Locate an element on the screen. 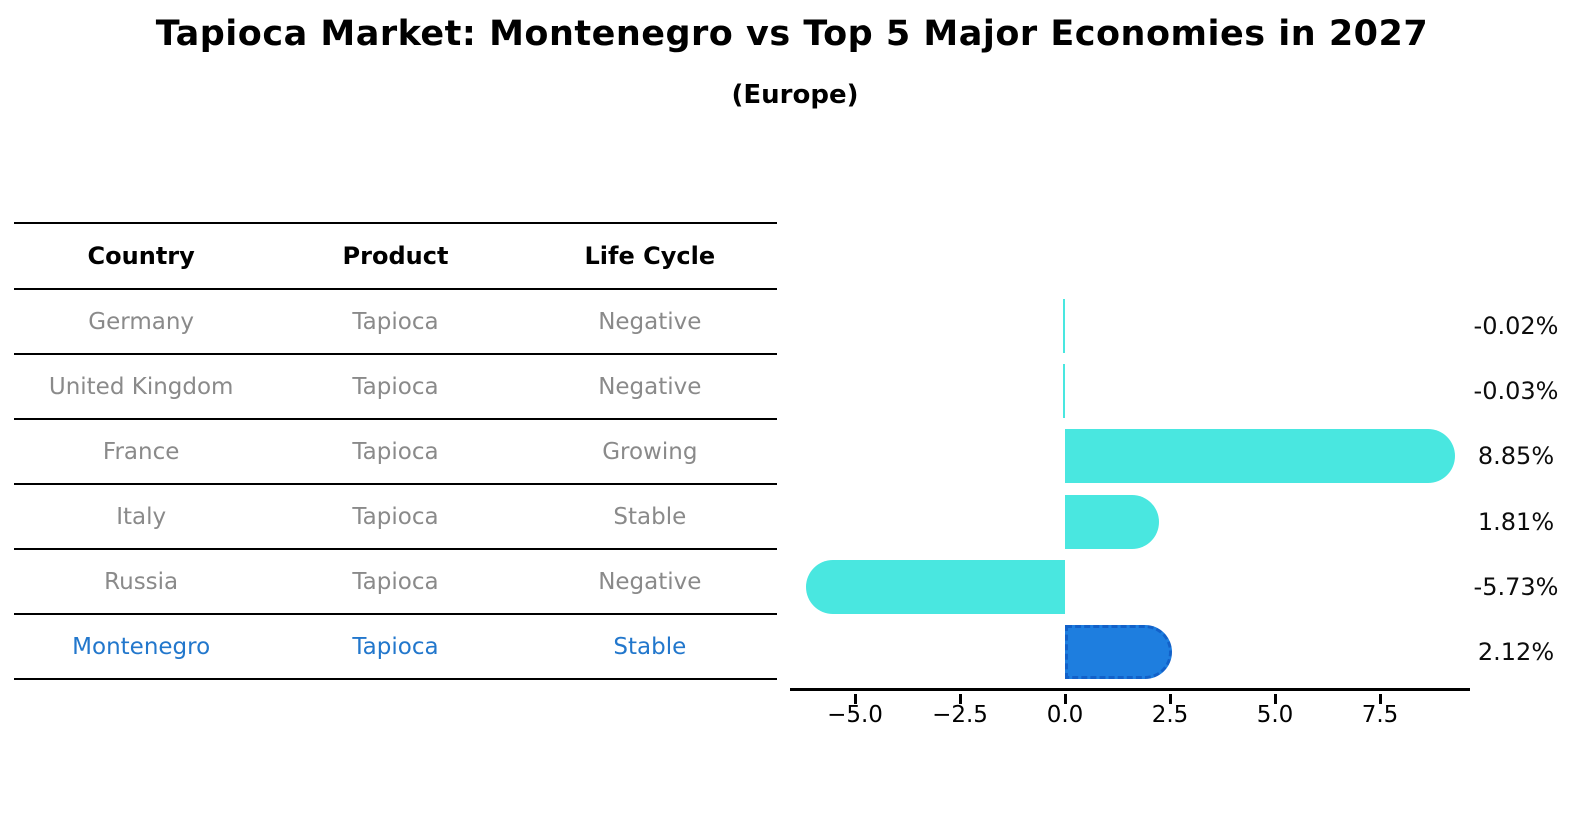 This screenshot has width=1596, height=823. bar-value-label: -0.02% is located at coordinates (1516, 326).